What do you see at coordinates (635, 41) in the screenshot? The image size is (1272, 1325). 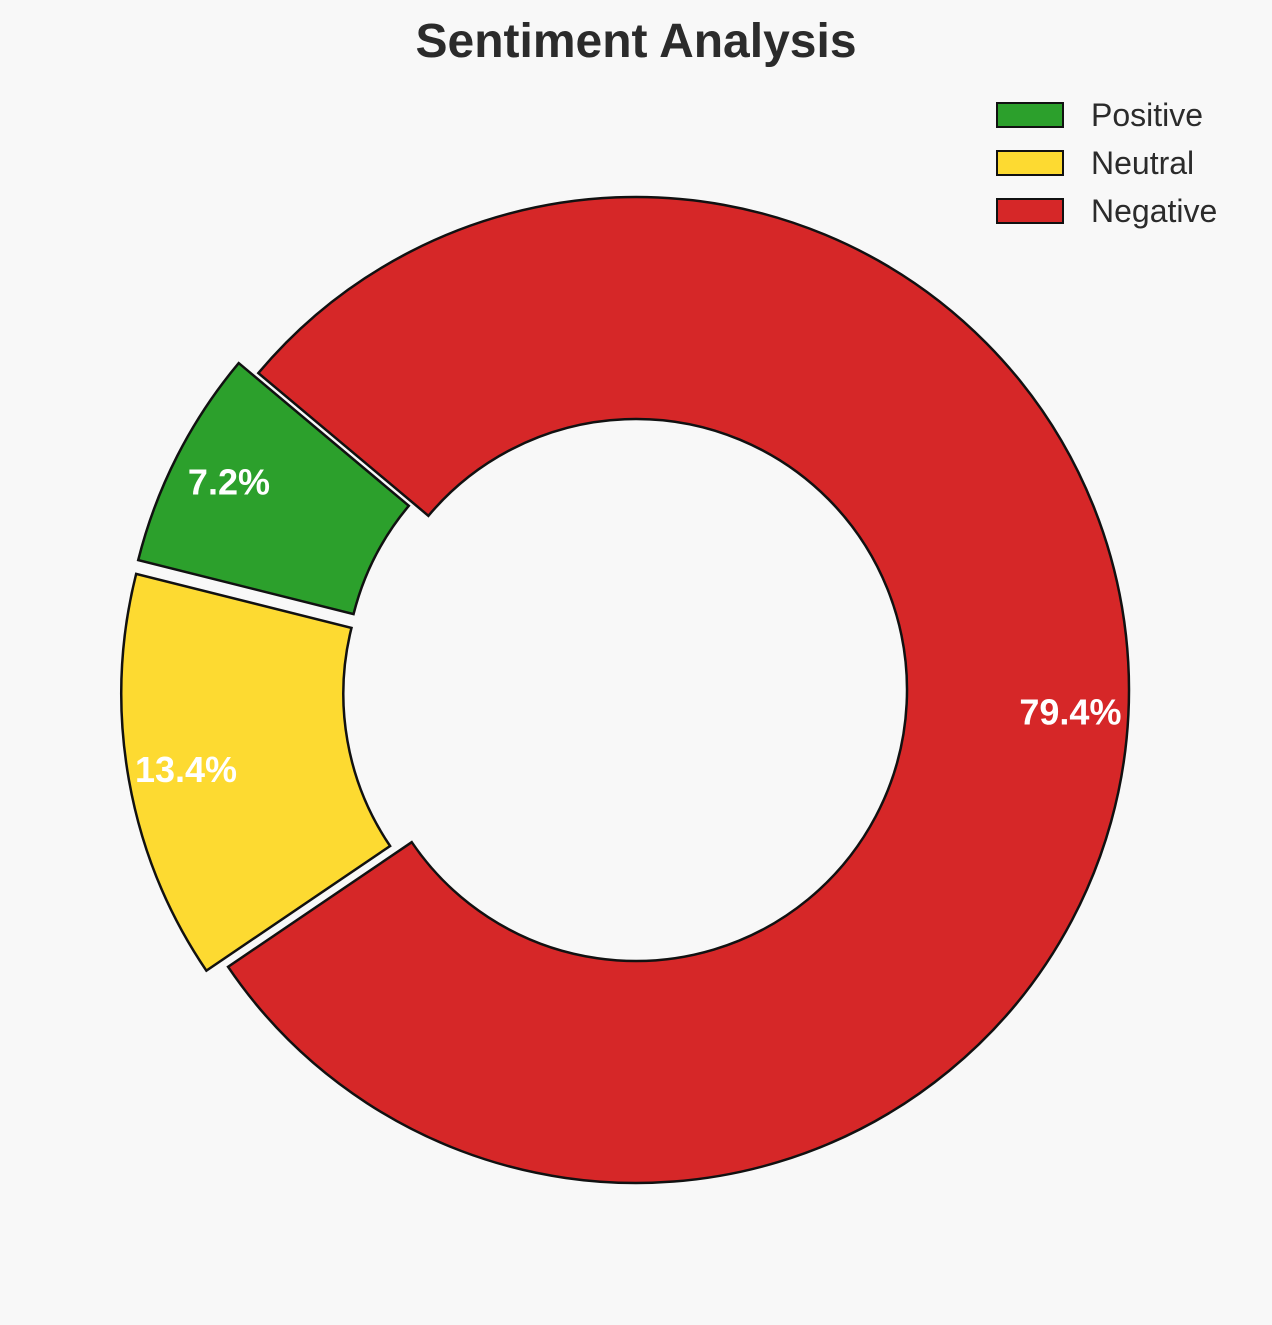 I see `chart-title: Sentiment Analysis` at bounding box center [635, 41].